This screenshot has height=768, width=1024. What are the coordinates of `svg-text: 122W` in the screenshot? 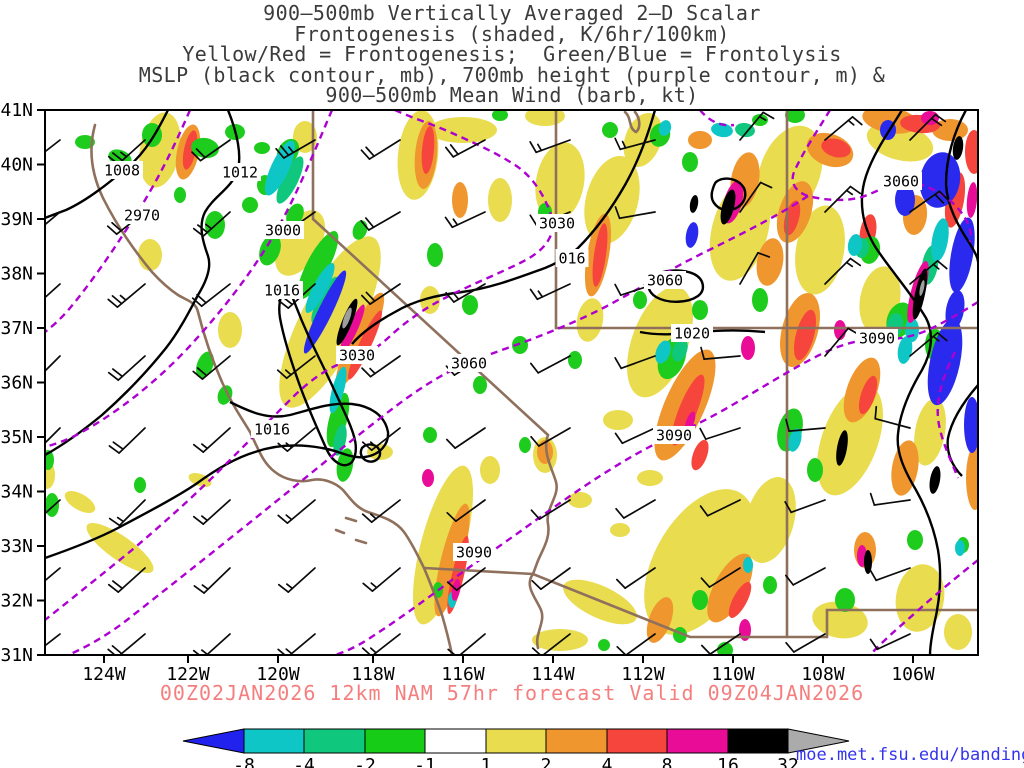 It's located at (188, 674).